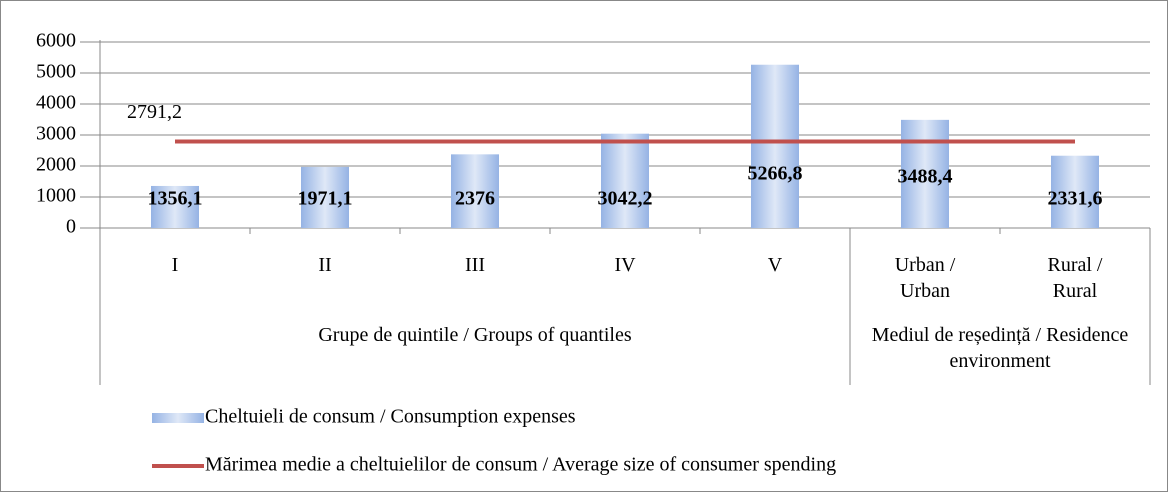  I want to click on y-tick-label: 6000, so click(56, 41).